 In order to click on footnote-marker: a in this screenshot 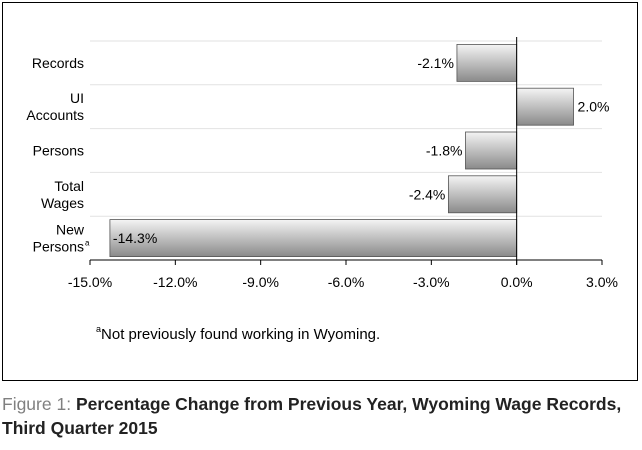, I will do `click(99, 329)`.